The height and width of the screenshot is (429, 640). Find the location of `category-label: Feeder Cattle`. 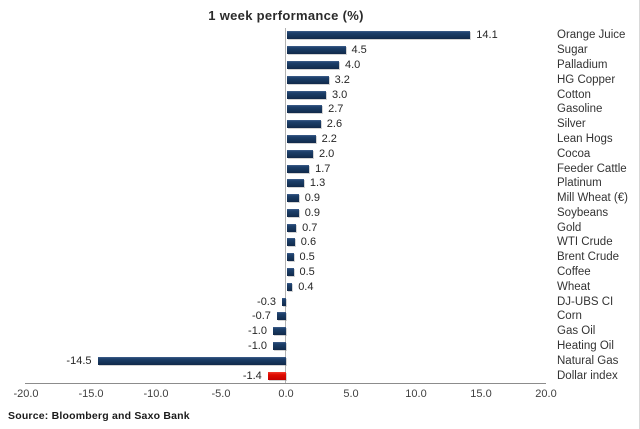

category-label: Feeder Cattle is located at coordinates (592, 168).